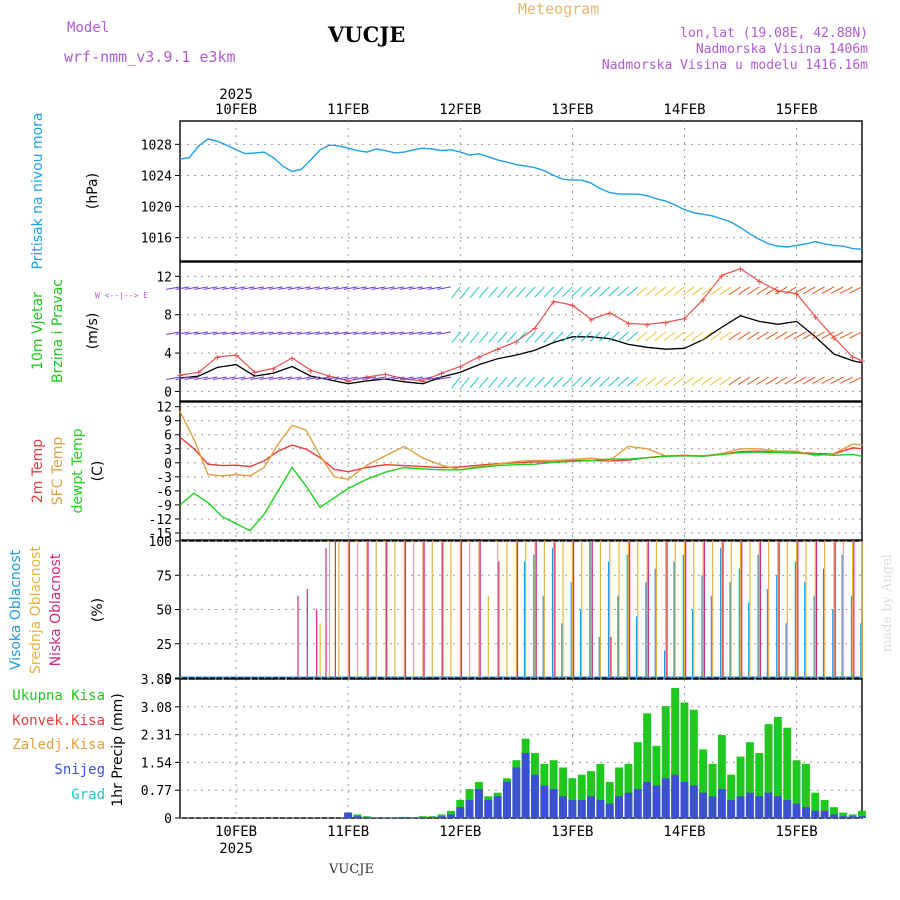 This screenshot has width=900, height=900. Describe the element at coordinates (348, 832) in the screenshot. I see `x-tick-label-bottom: 11FEB` at that location.